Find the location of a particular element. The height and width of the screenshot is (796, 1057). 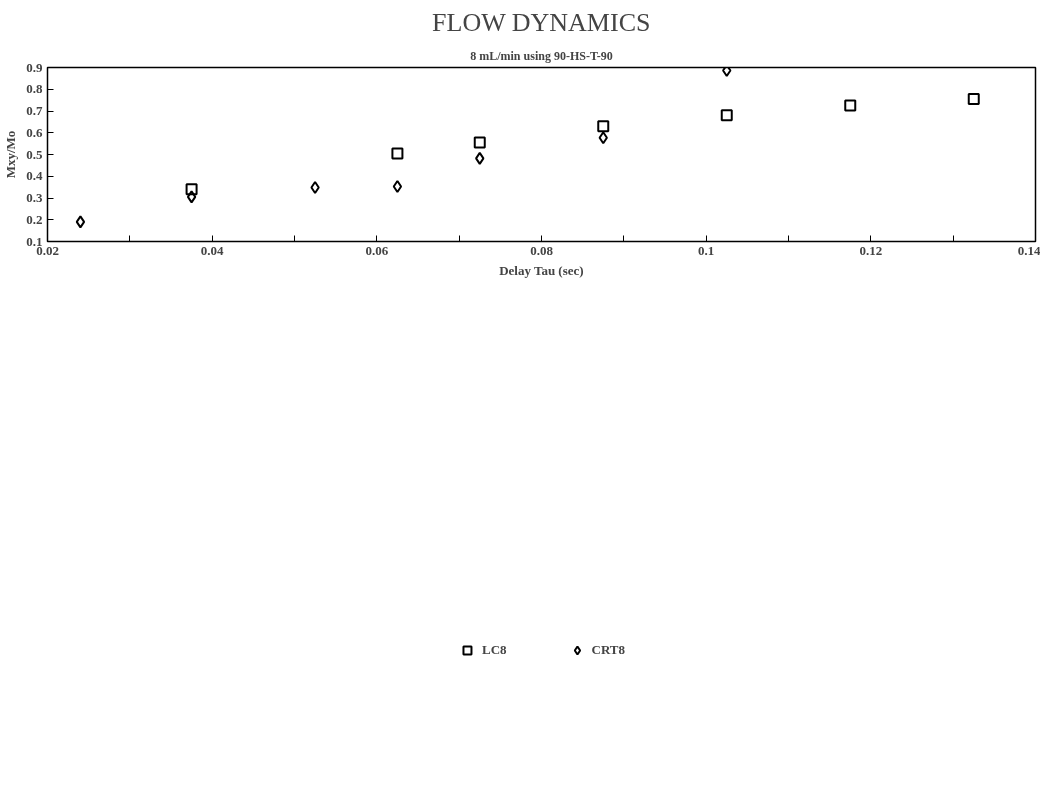

y-tick-label: 0.7 is located at coordinates (34, 110).